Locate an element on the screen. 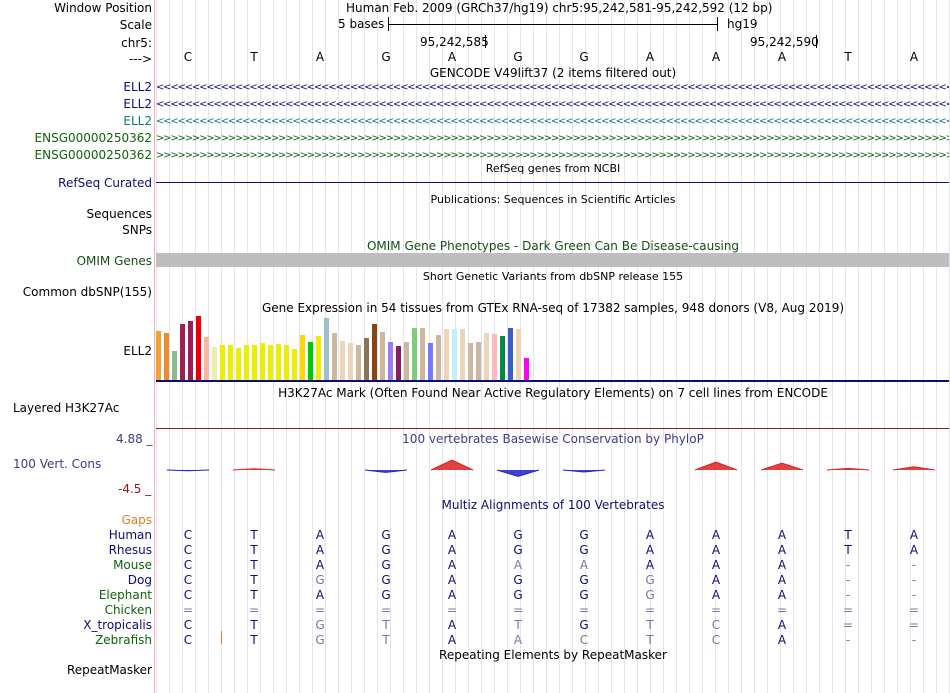 Image resolution: width=950 pixels, height=693 pixels. species-label: Dog is located at coordinates (139, 580).